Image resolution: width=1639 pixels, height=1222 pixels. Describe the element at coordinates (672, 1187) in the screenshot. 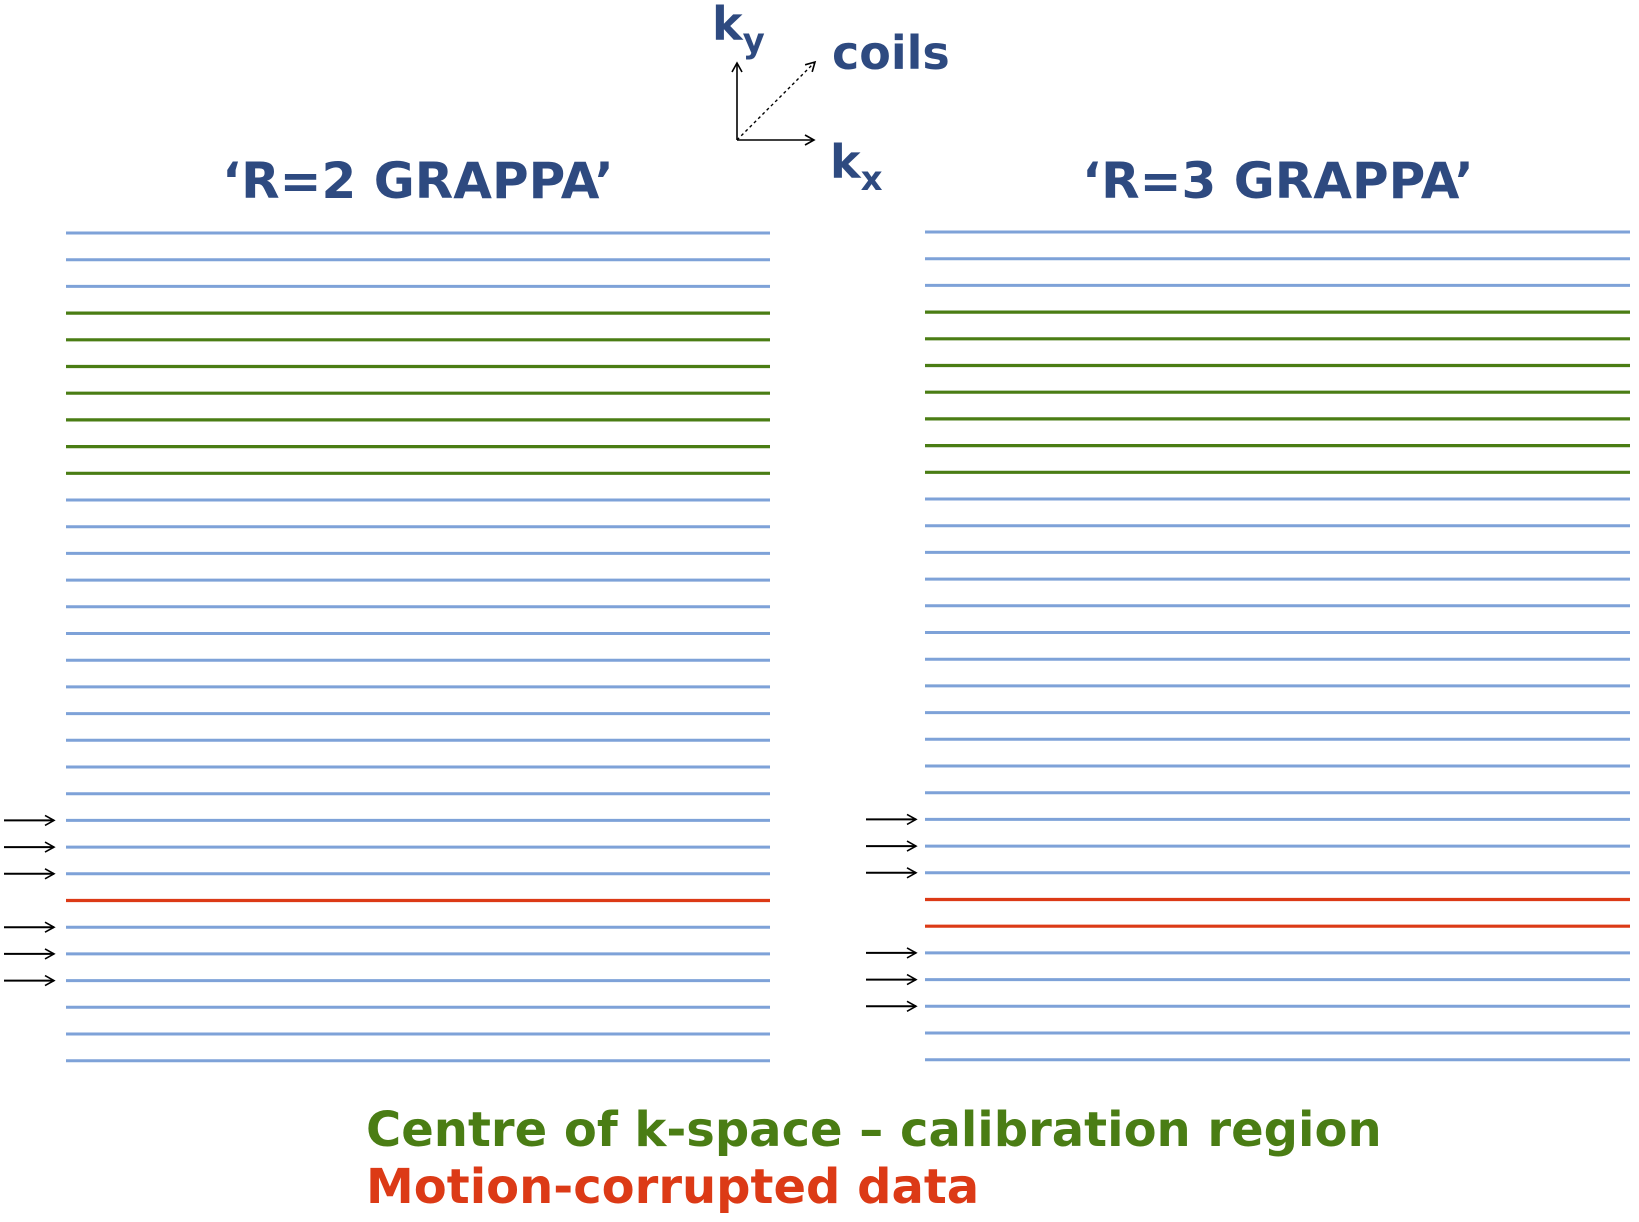

I see `legend-motion: Motion-corrupted data` at that location.